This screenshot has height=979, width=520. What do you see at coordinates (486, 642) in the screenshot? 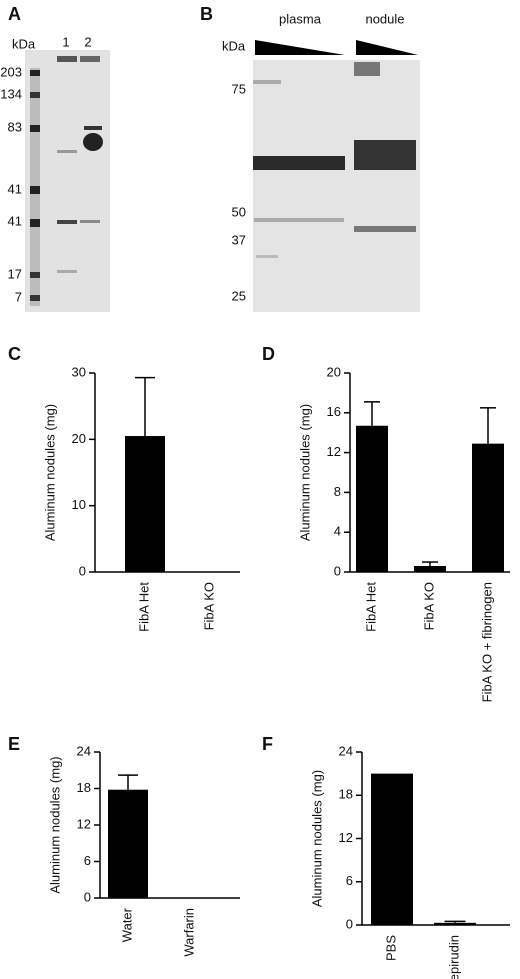
I see `x-tick-label: FibA KO + fibrinogen` at bounding box center [486, 642].